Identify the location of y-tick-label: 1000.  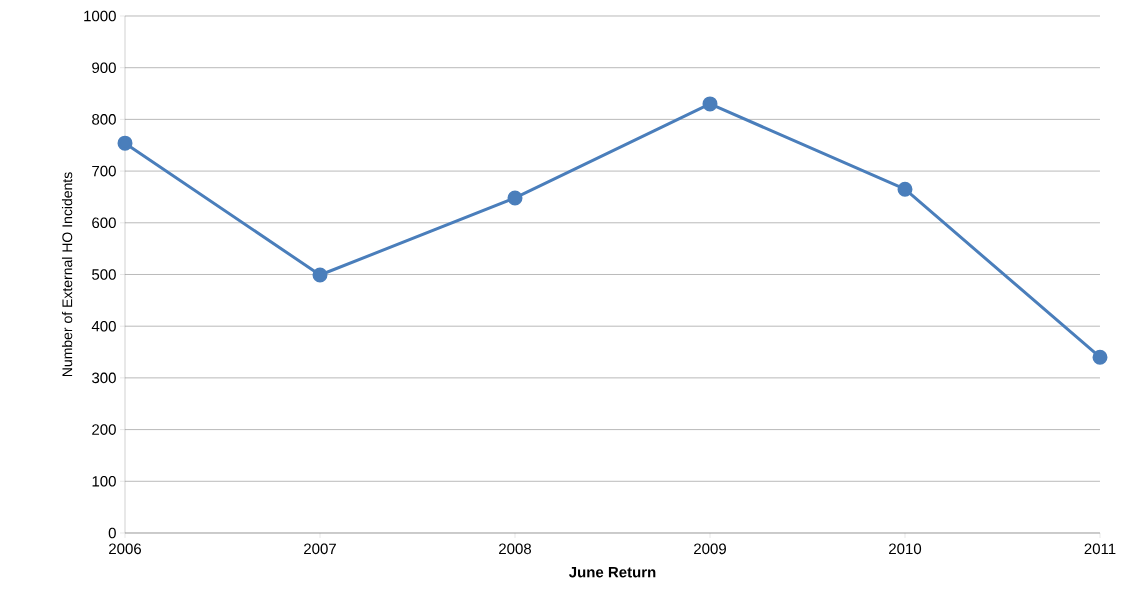
(100, 16).